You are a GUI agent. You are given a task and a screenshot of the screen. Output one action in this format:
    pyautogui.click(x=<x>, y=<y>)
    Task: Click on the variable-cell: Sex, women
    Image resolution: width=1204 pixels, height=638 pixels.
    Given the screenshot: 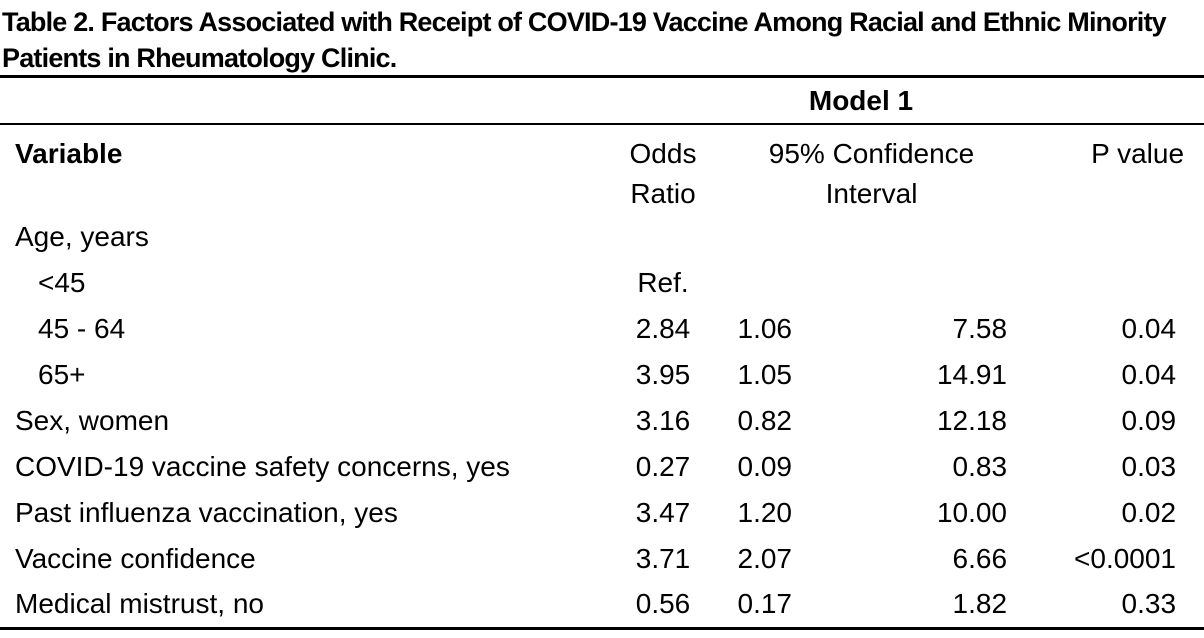 What is the action you would take?
    pyautogui.click(x=92, y=420)
    